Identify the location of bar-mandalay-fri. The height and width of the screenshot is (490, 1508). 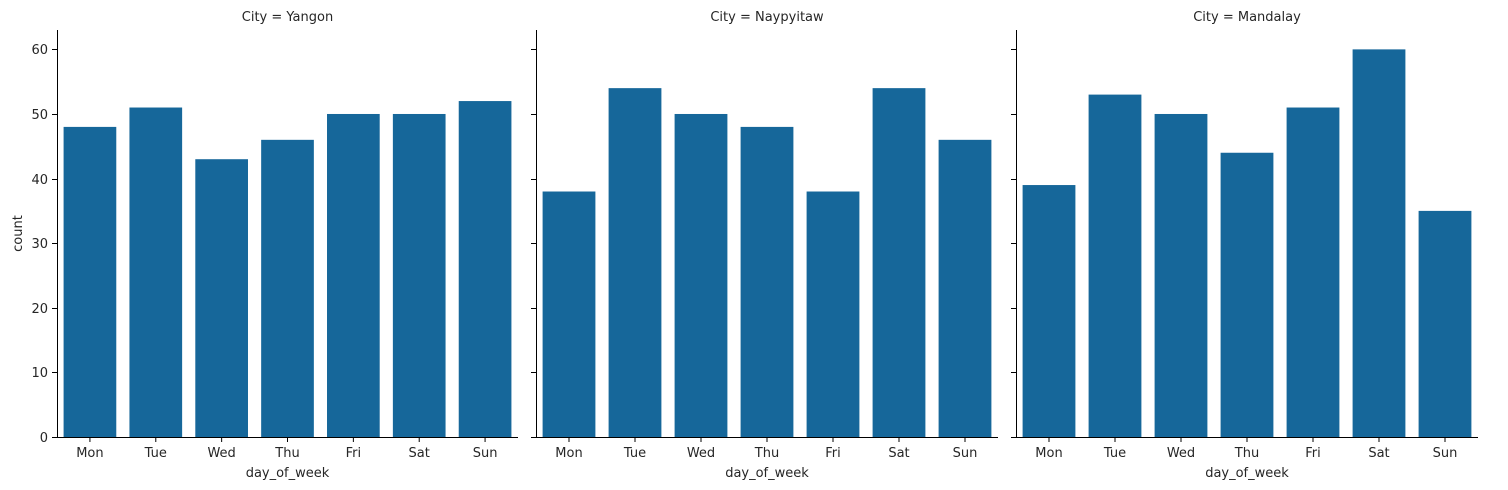
(1313, 272).